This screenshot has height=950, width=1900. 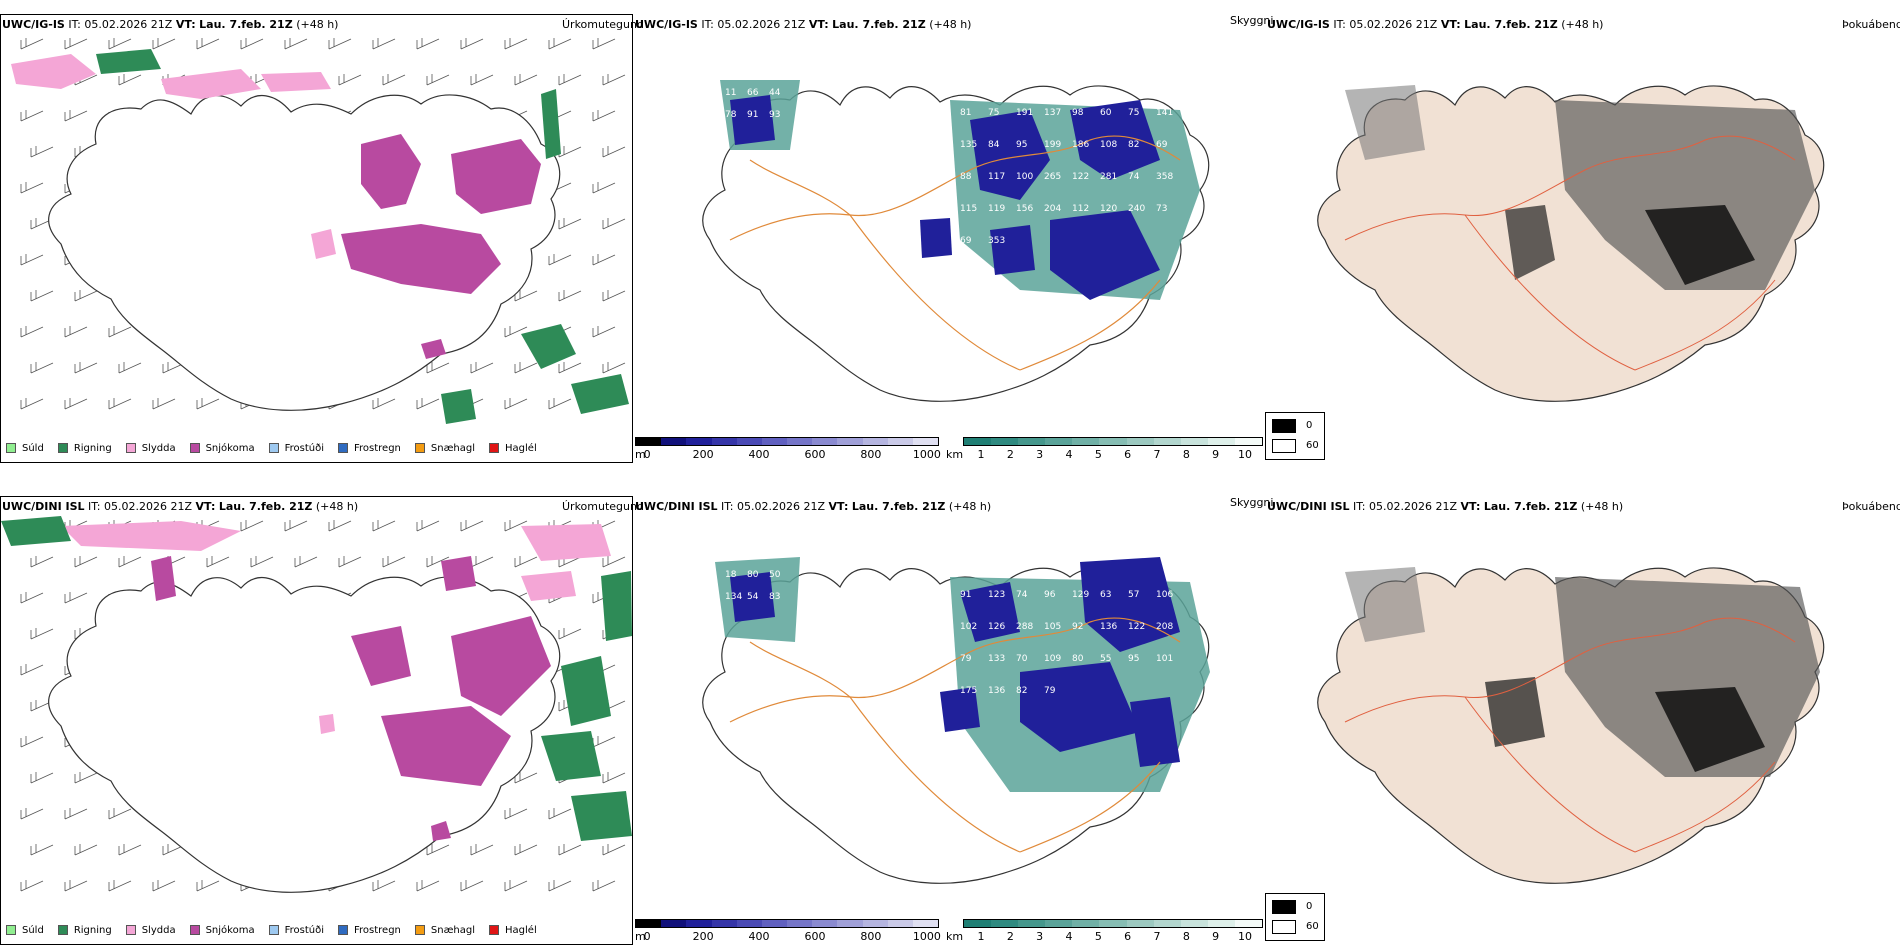 What do you see at coordinates (759, 454) in the screenshot?
I see `tick-label: 400` at bounding box center [759, 454].